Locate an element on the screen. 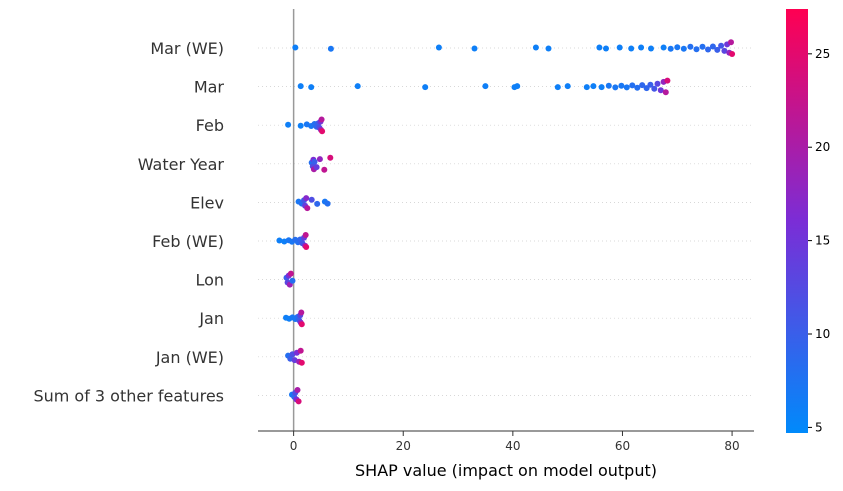  colorbar-tick-label: 15 is located at coordinates (822, 241).